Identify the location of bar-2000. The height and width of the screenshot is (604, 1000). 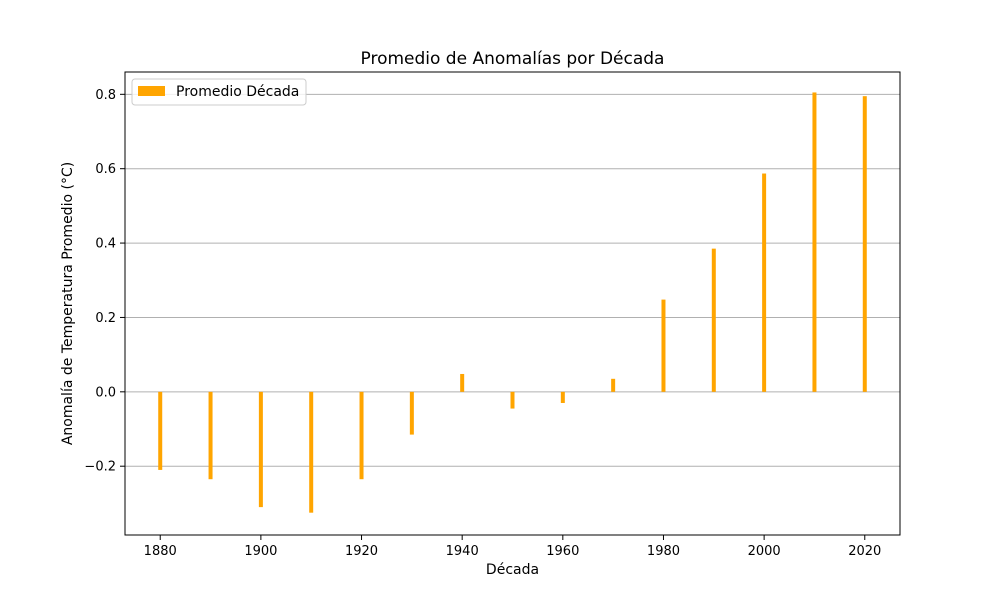
(764, 282).